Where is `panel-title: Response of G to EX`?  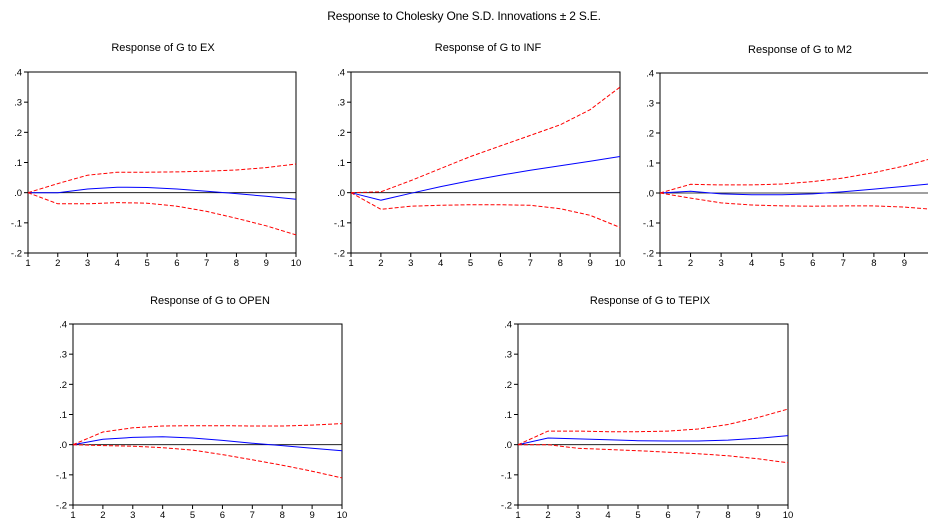 panel-title: Response of G to EX is located at coordinates (163, 48).